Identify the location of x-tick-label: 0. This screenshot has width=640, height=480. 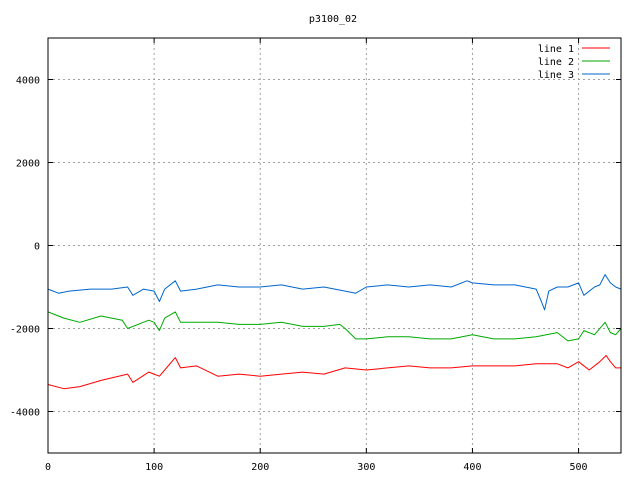
(48, 467).